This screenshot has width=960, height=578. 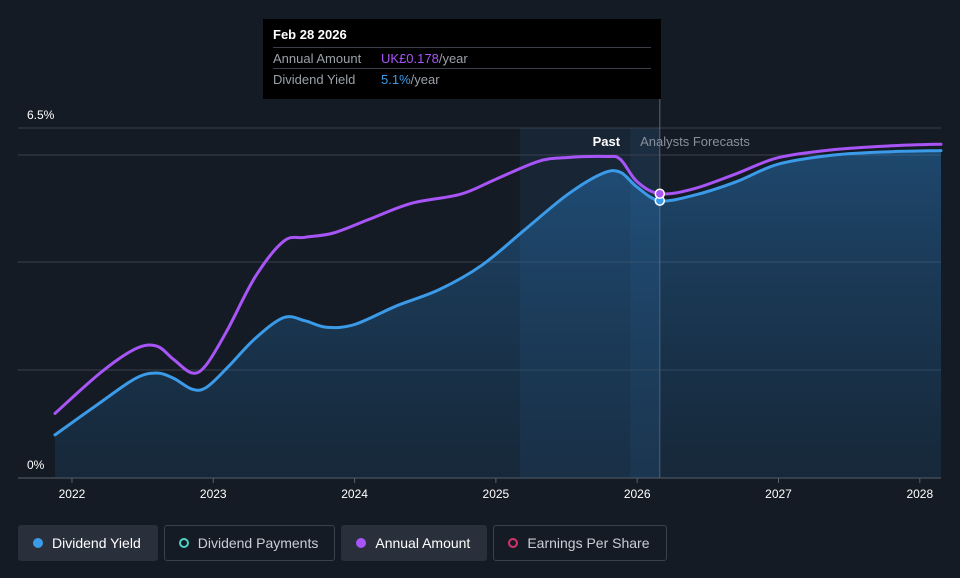 I want to click on x-tick-label: 2028, so click(x=919, y=494).